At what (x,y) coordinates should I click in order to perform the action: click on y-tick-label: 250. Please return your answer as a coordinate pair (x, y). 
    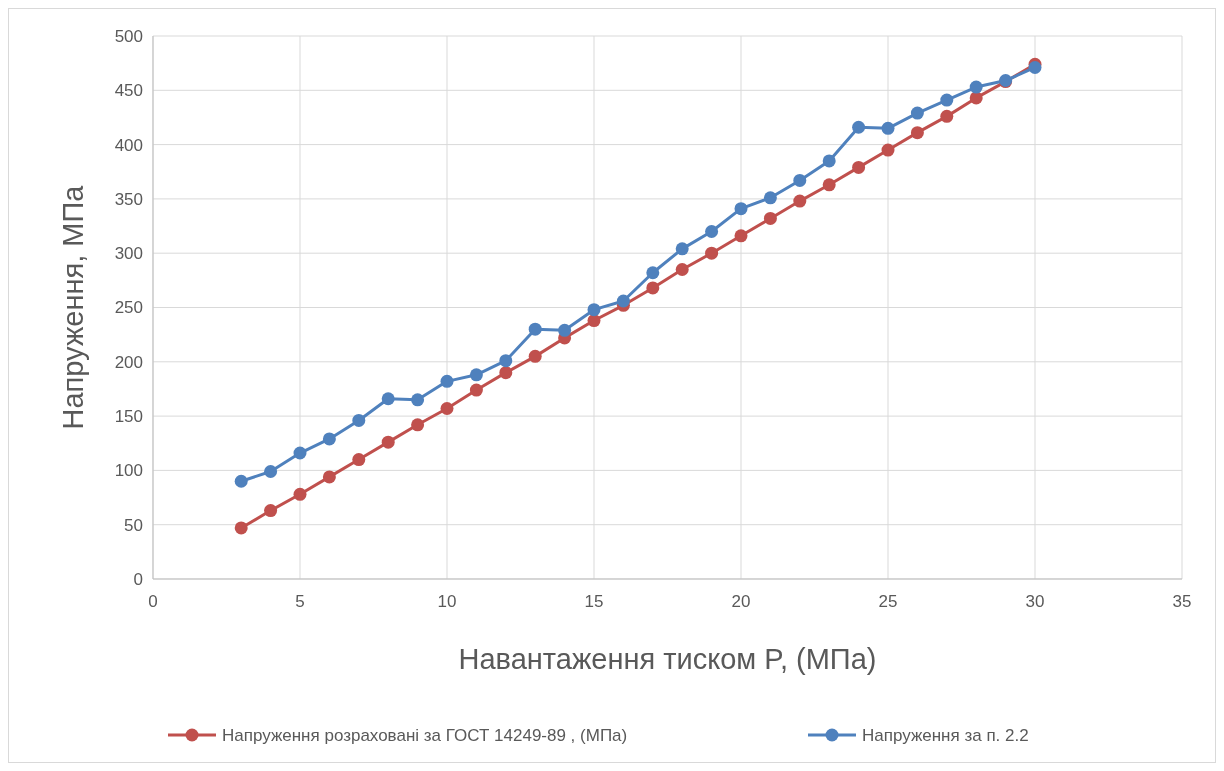
    Looking at the image, I should click on (128, 308).